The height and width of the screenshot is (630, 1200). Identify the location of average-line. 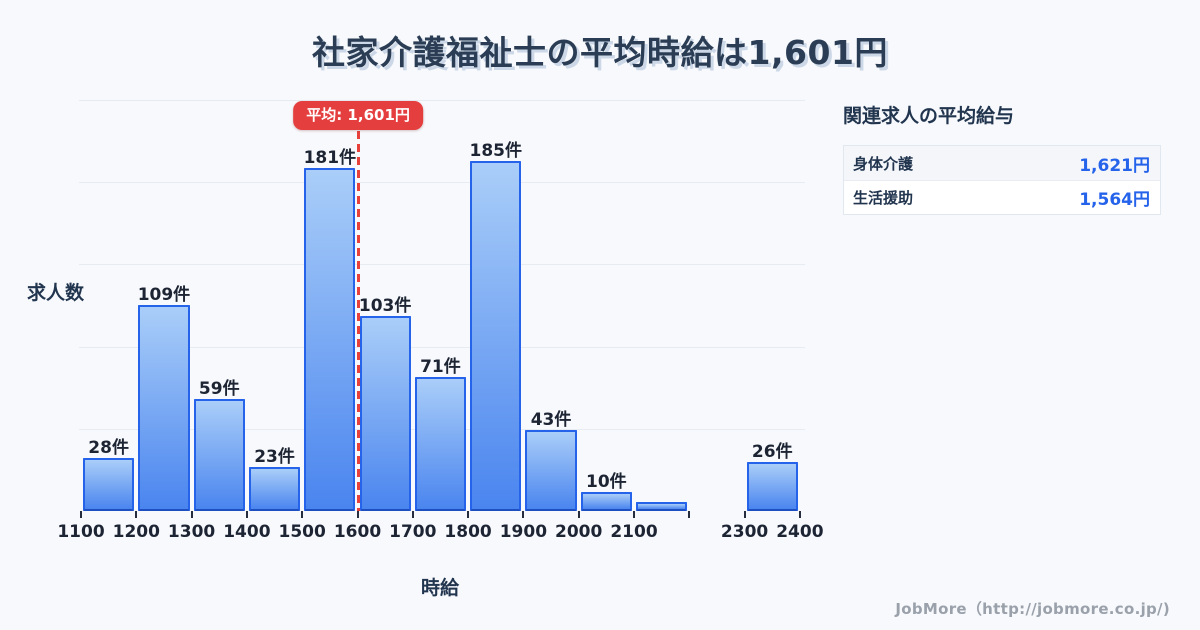
(358, 321).